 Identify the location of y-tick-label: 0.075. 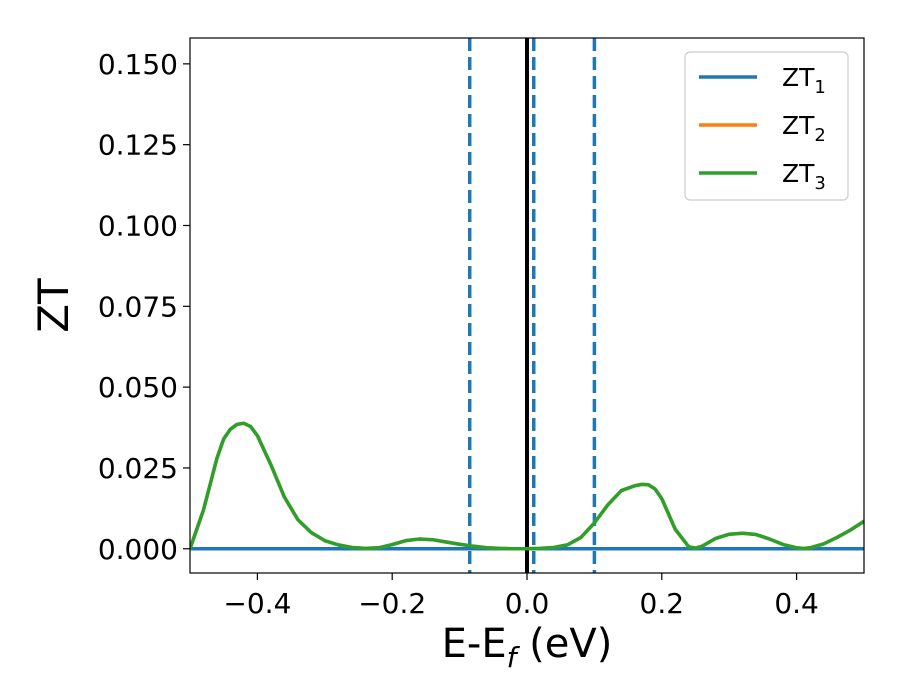
(138, 306).